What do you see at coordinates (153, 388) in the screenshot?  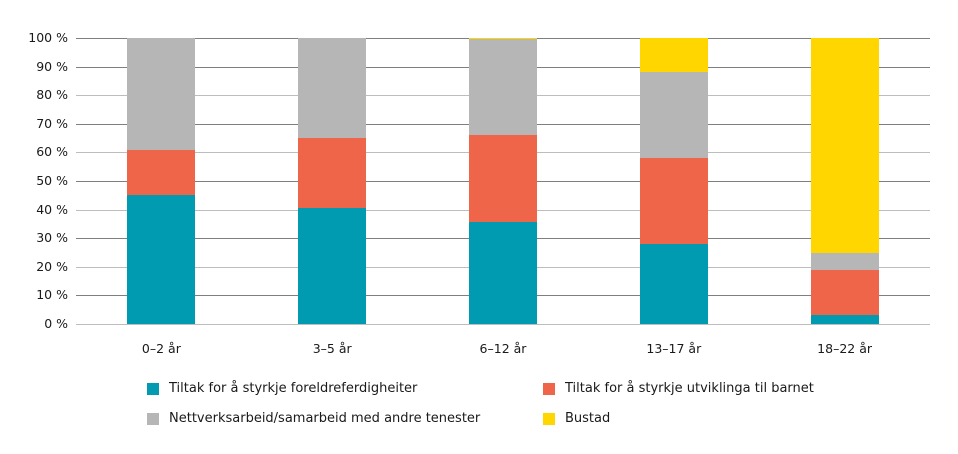 I see `legend-swatch-teal` at bounding box center [153, 388].